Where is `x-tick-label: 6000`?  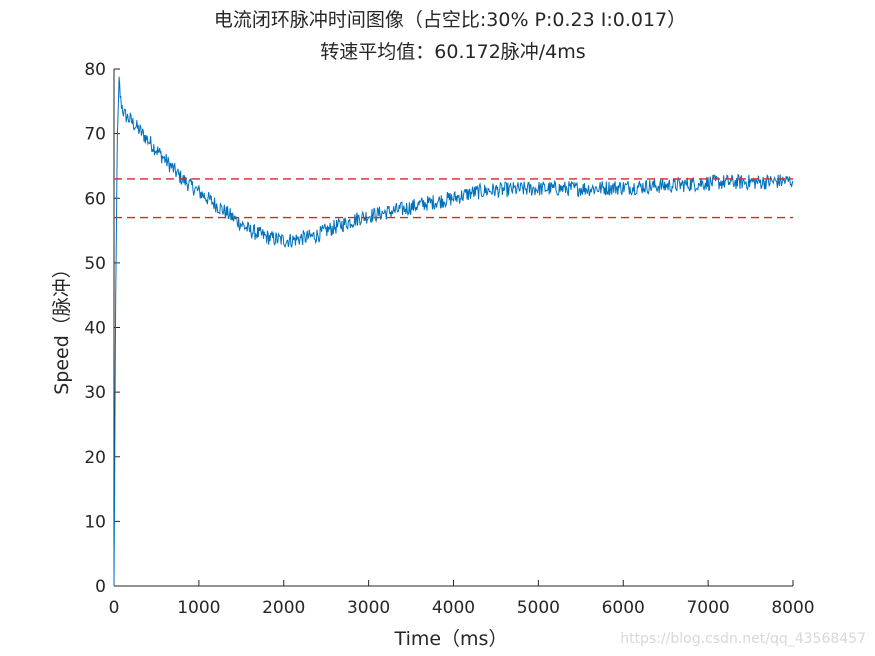 x-tick-label: 6000 is located at coordinates (623, 608).